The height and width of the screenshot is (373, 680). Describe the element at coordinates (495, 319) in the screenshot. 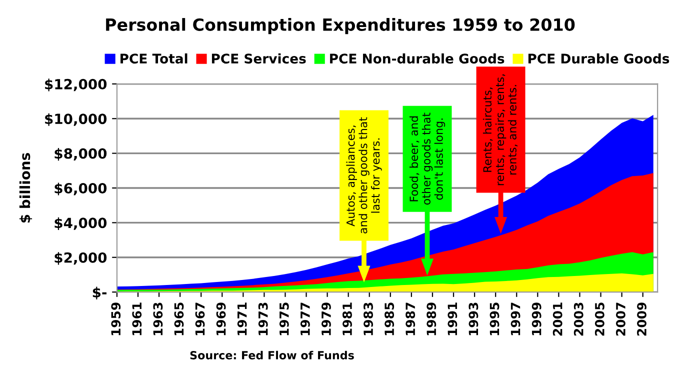

I see `x-tick-label: 1995` at that location.